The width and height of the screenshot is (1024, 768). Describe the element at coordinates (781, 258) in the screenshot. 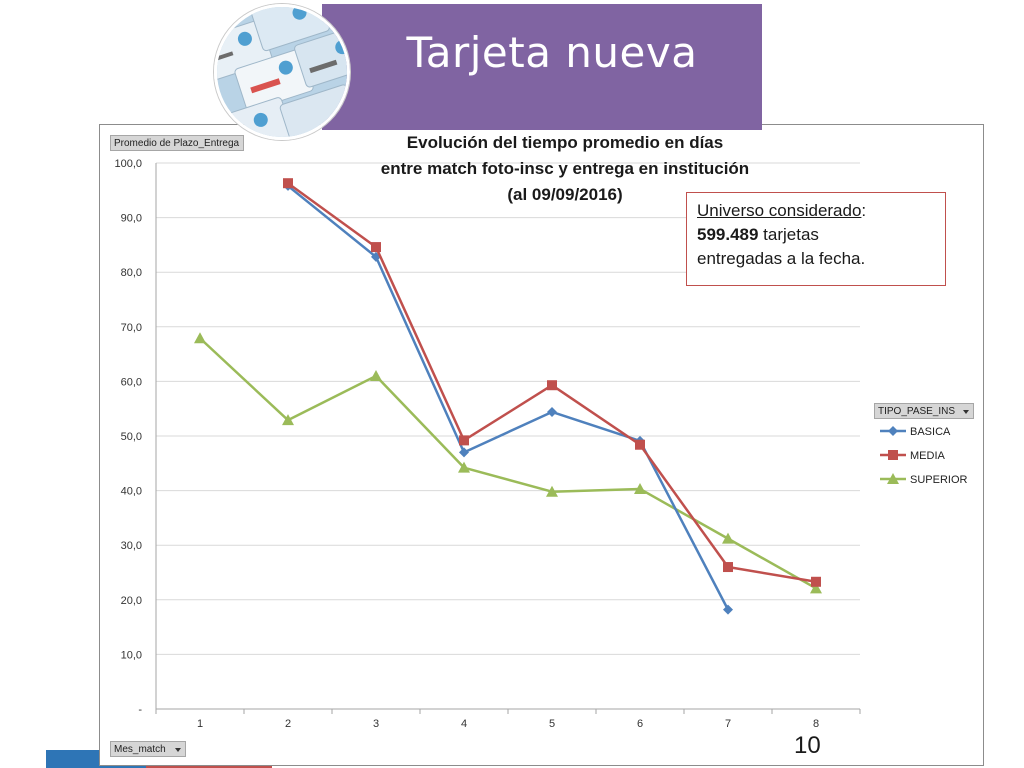

I see `callout-line-3: entregadas a la fecha.` at that location.